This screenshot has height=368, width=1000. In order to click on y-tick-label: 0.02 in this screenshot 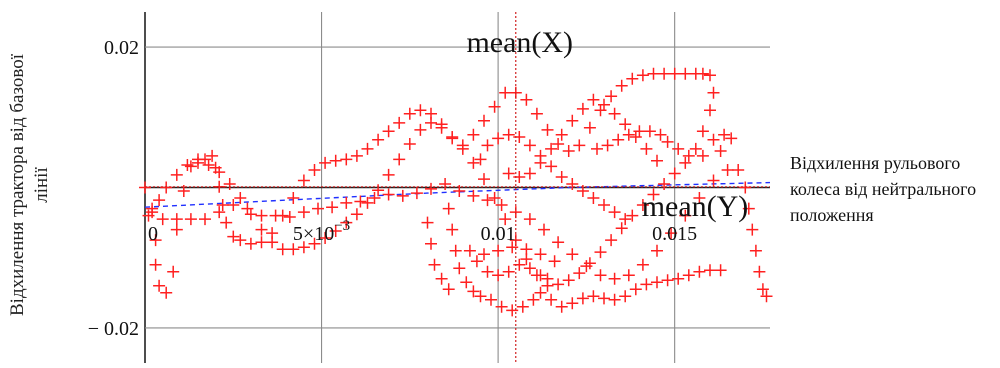, I will do `click(121, 48)`.